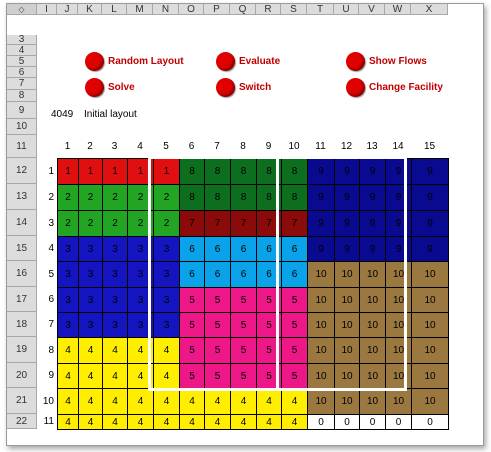  What do you see at coordinates (191, 9) in the screenshot?
I see `column-header-O: O` at bounding box center [191, 9].